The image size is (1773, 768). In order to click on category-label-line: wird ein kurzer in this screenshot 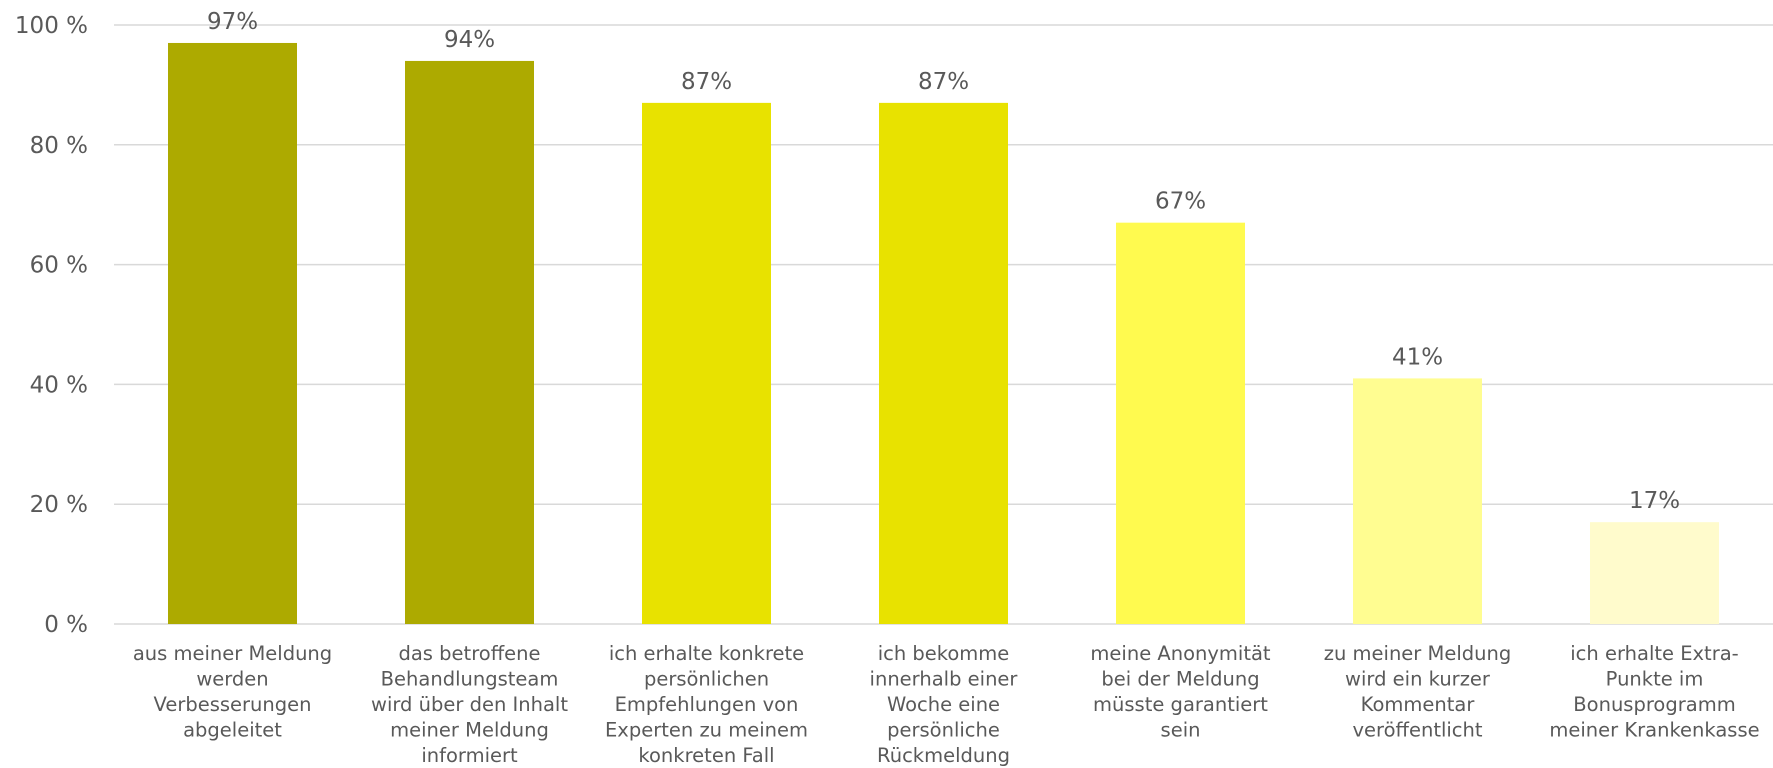, I will do `click(1418, 679)`.